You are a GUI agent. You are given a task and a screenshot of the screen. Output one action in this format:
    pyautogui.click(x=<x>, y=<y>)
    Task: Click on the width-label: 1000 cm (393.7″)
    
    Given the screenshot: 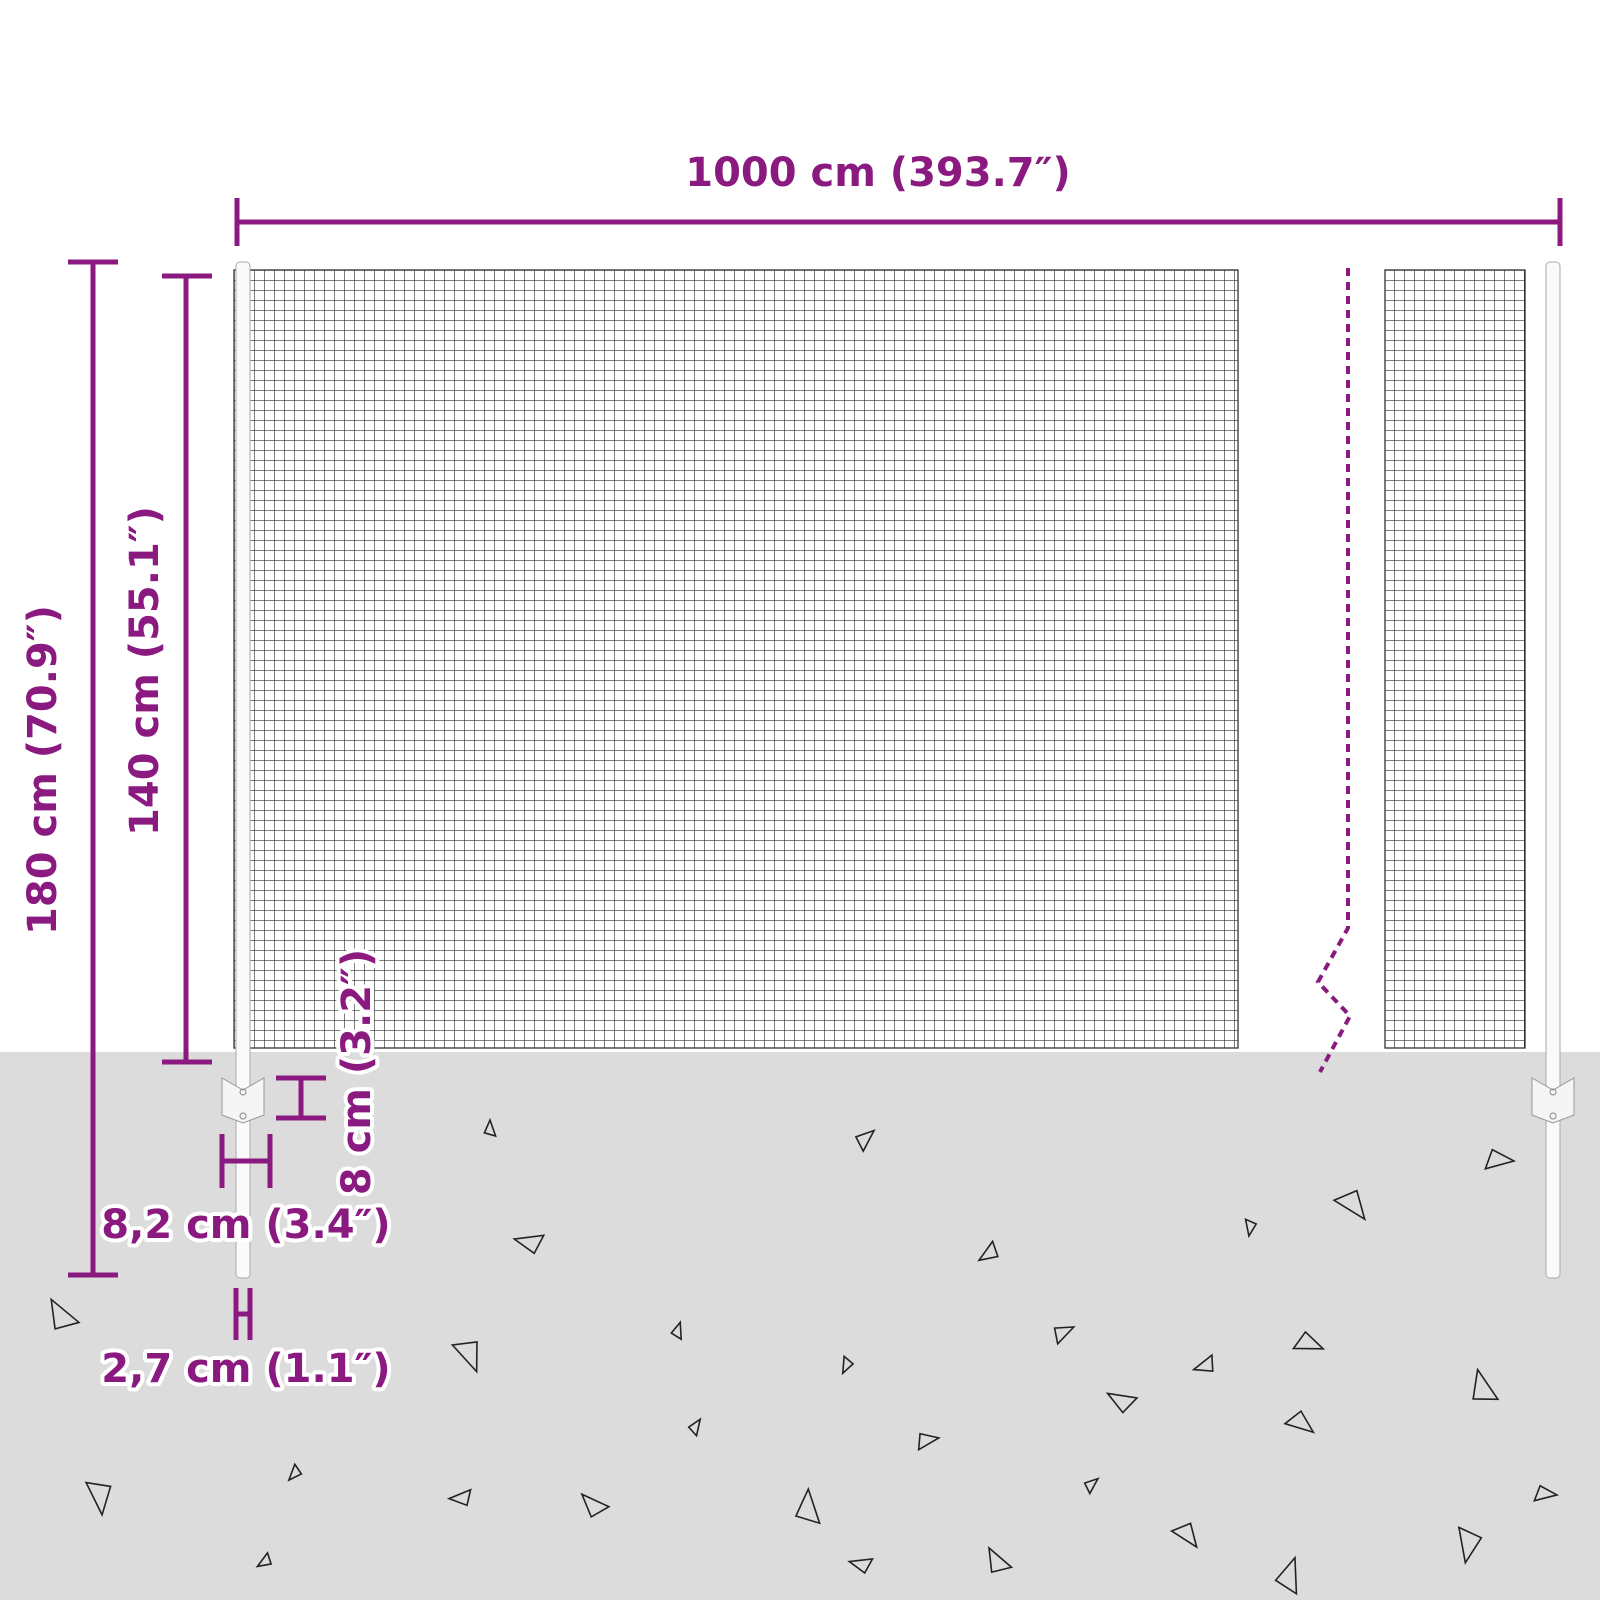 What is the action you would take?
    pyautogui.click(x=878, y=173)
    